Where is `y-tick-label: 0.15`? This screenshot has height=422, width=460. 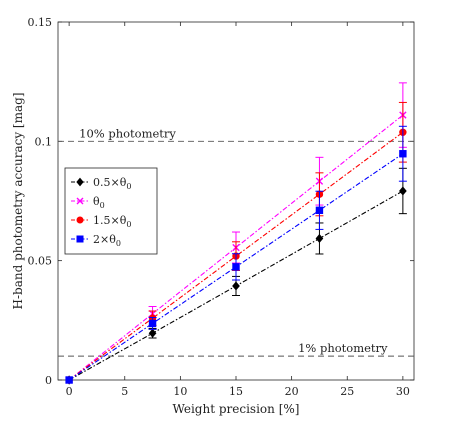 y-tick-label: 0.15 is located at coordinates (40, 22).